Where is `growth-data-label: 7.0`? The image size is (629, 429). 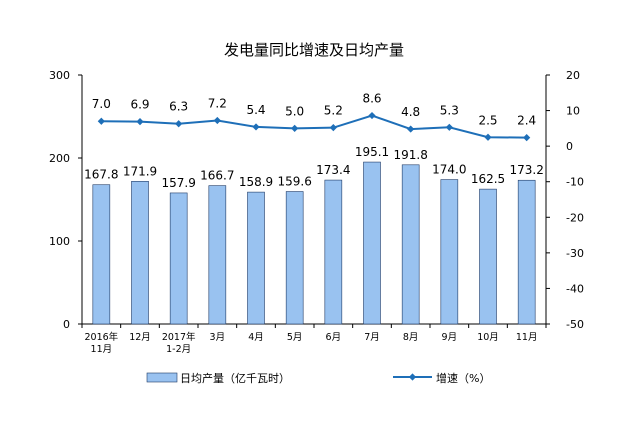
growth-data-label: 7.0 is located at coordinates (101, 104).